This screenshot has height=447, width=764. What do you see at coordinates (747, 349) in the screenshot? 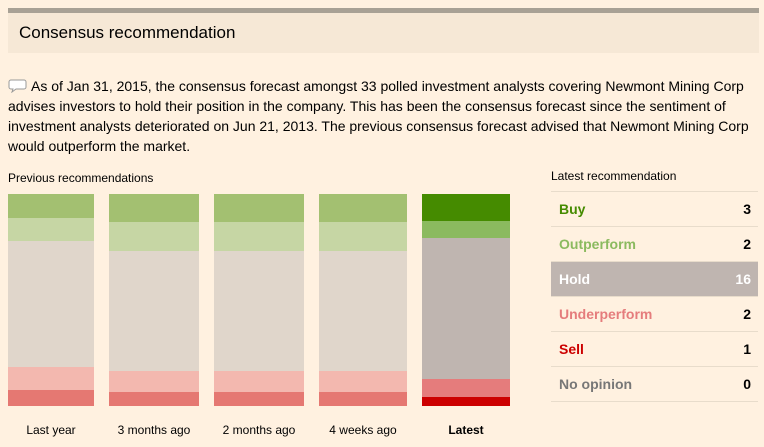
I see `recommendation-count: 1` at bounding box center [747, 349].